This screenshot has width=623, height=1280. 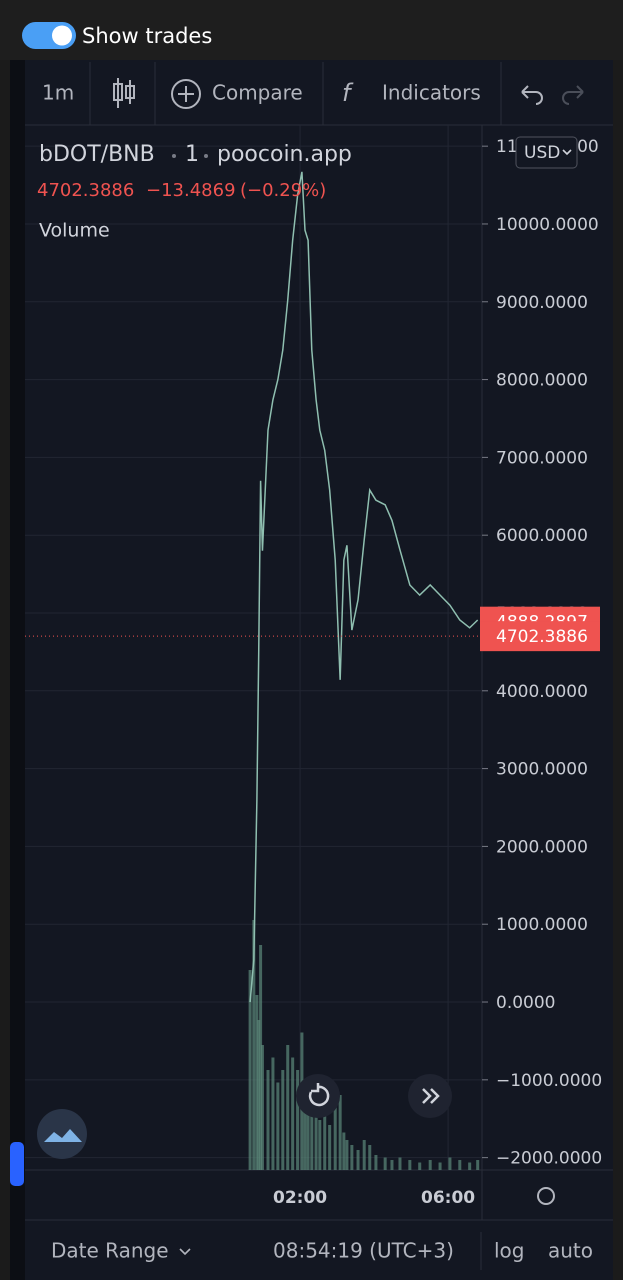 I want to click on source: poocoin.app, so click(x=284, y=154).